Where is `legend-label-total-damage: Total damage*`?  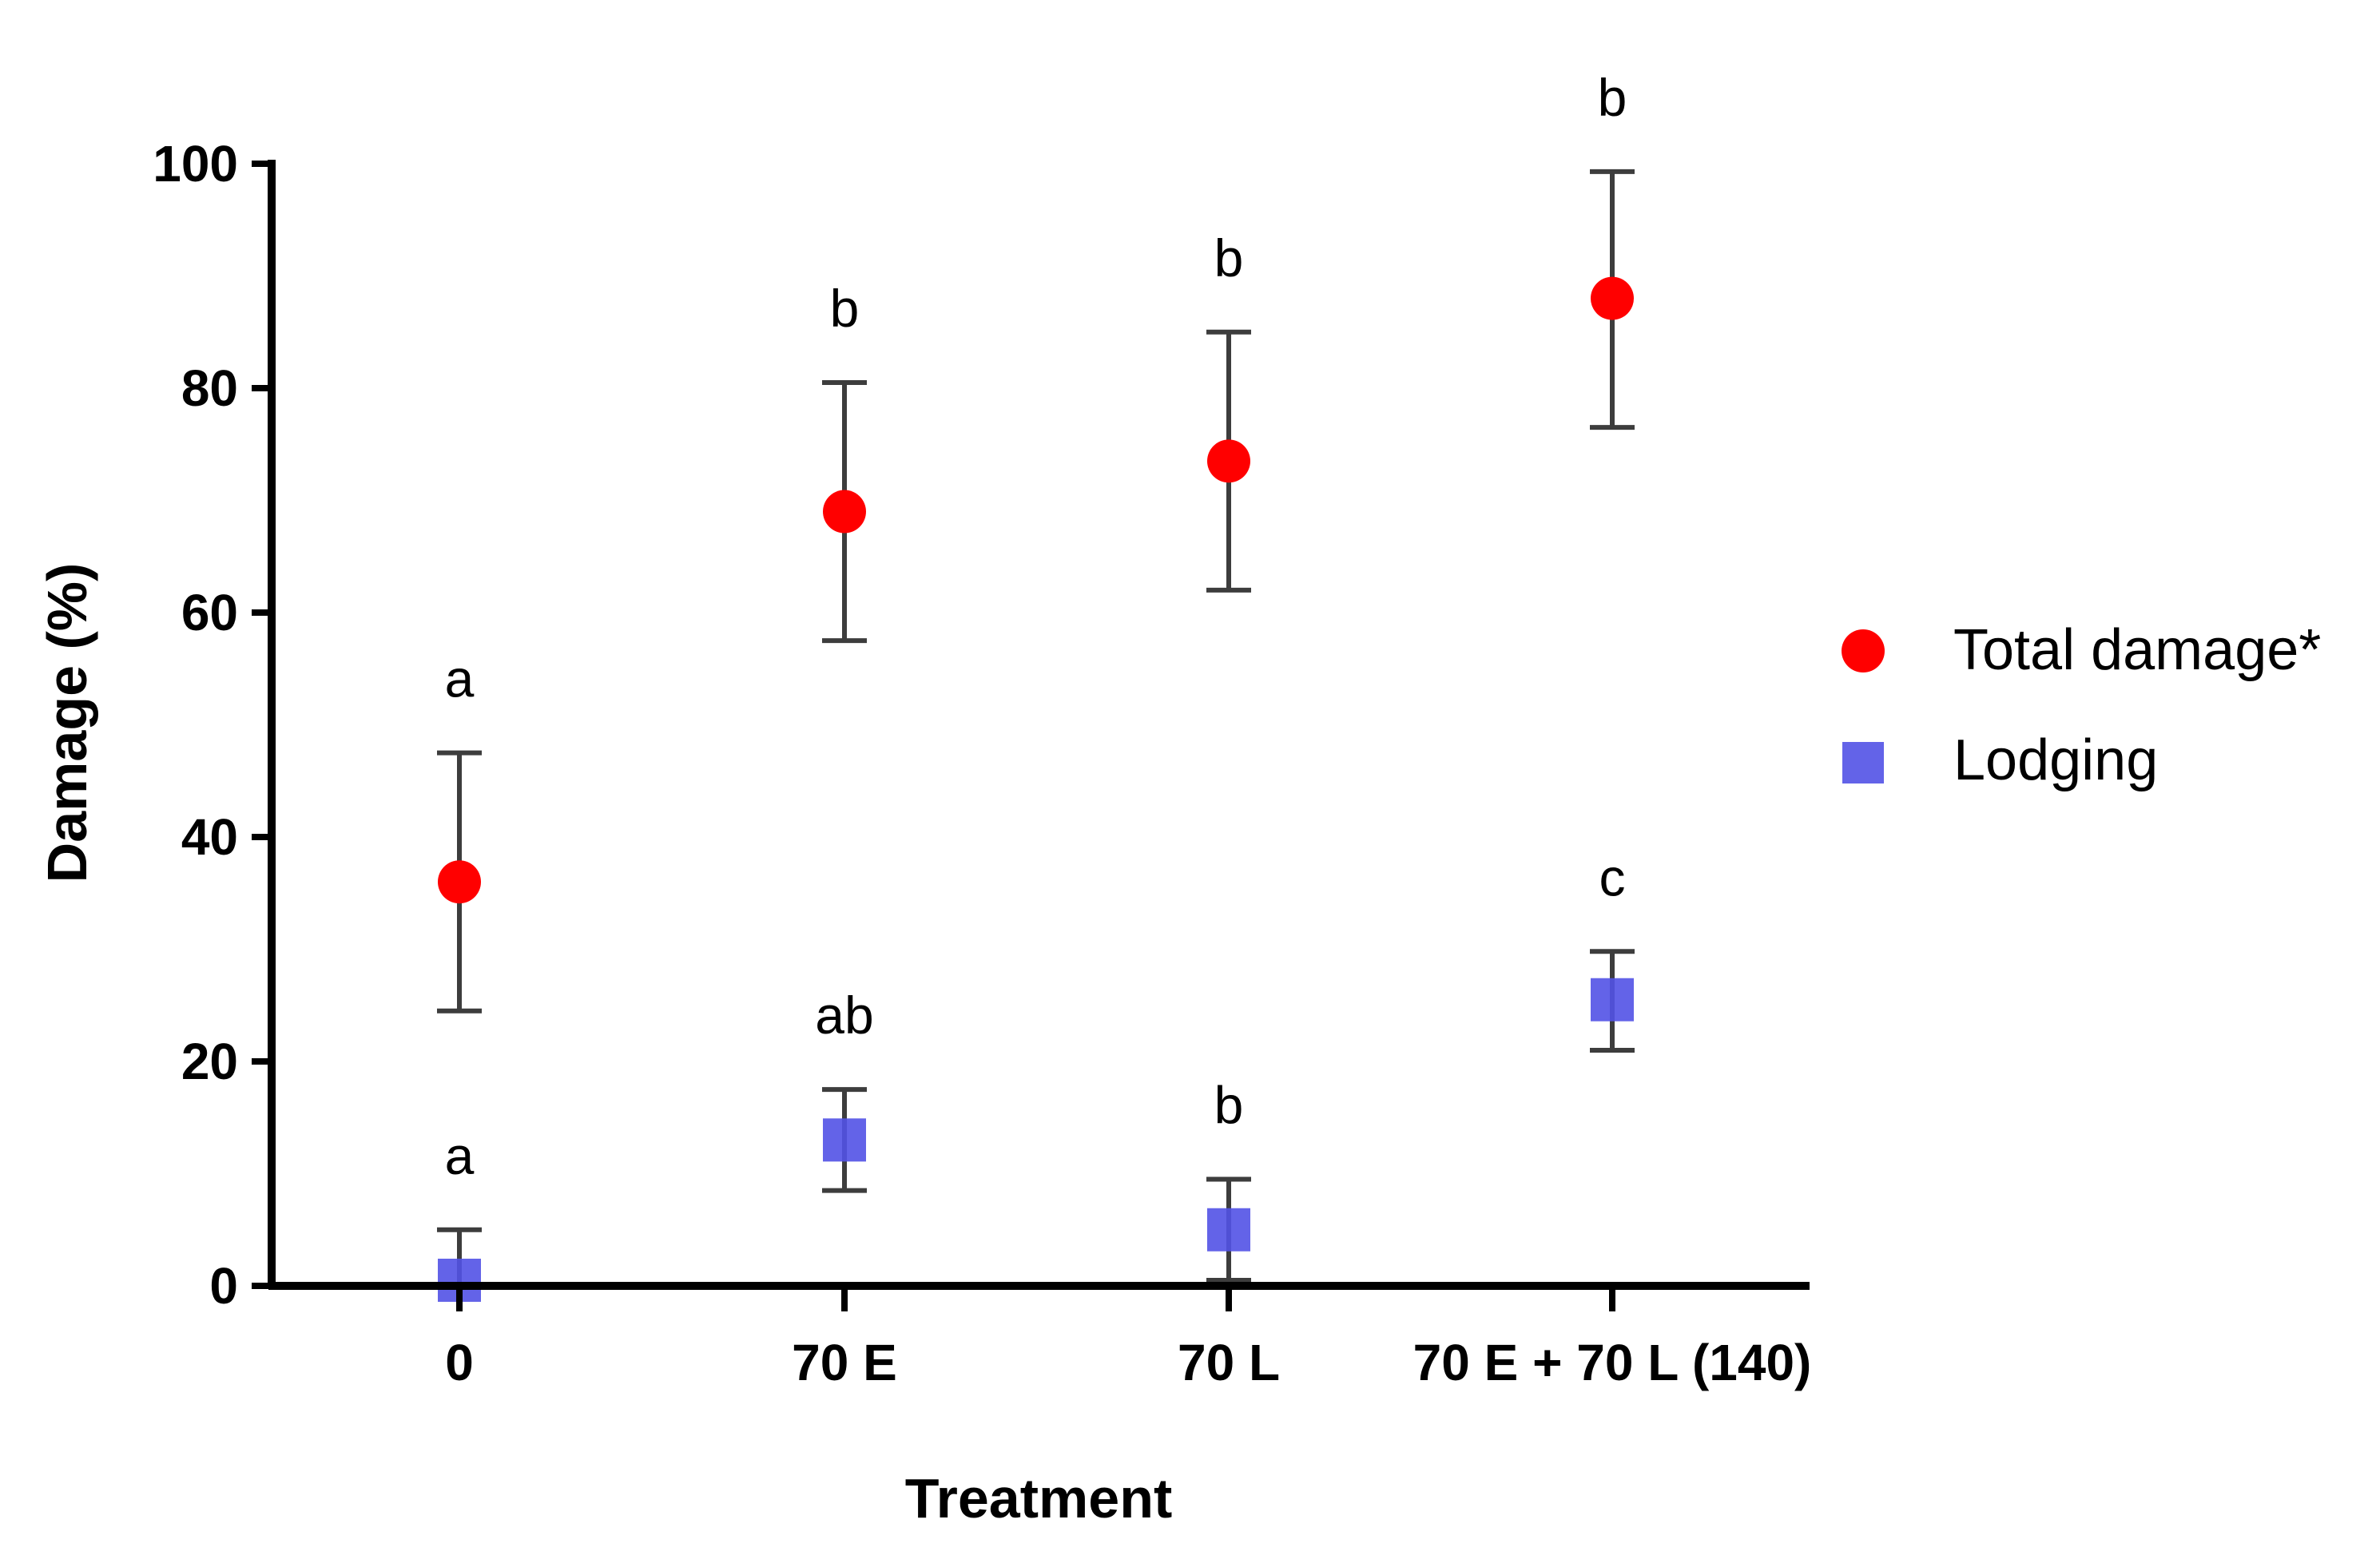
legend-label-total-damage: Total damage* is located at coordinates (2137, 650).